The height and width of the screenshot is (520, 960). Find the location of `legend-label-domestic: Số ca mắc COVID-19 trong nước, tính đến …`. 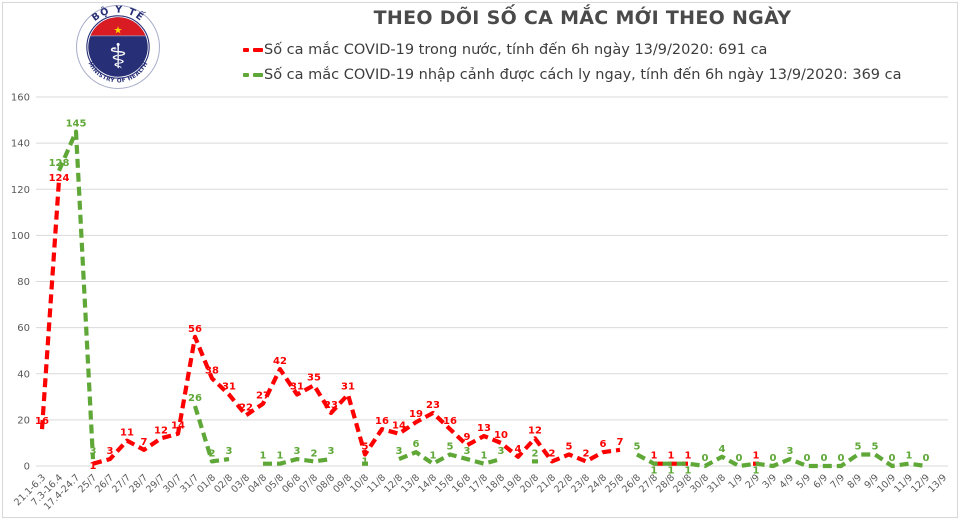

legend-label-domestic: Số ca mắc COVID-19 trong nước, tính đến … is located at coordinates (516, 49).